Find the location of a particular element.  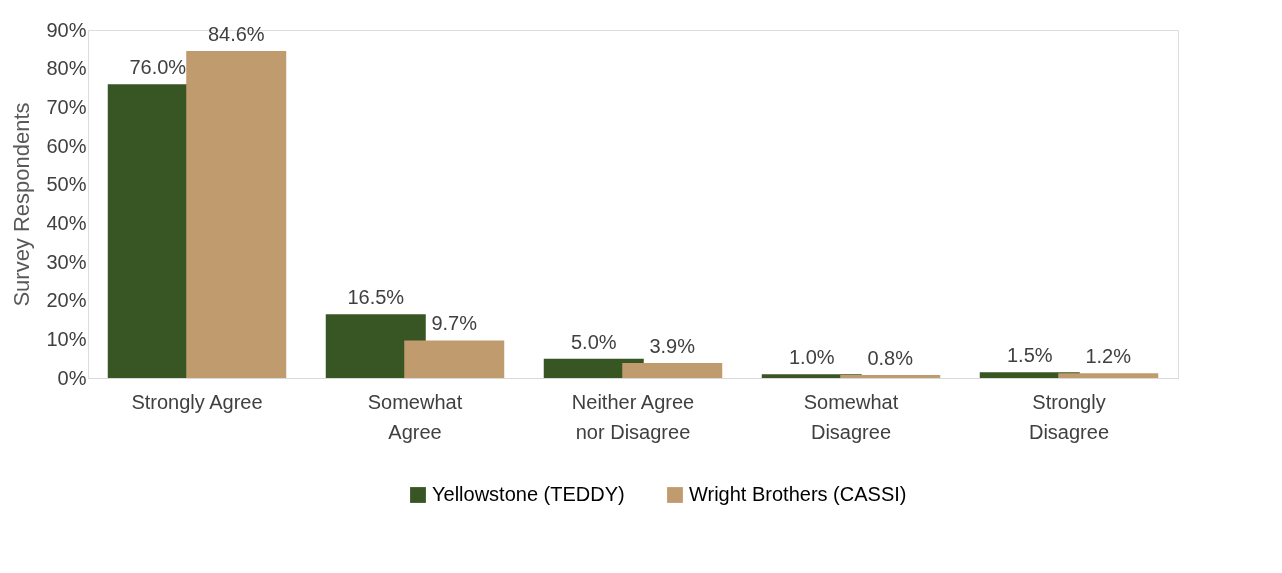

data-label: 3.9% is located at coordinates (672, 345).